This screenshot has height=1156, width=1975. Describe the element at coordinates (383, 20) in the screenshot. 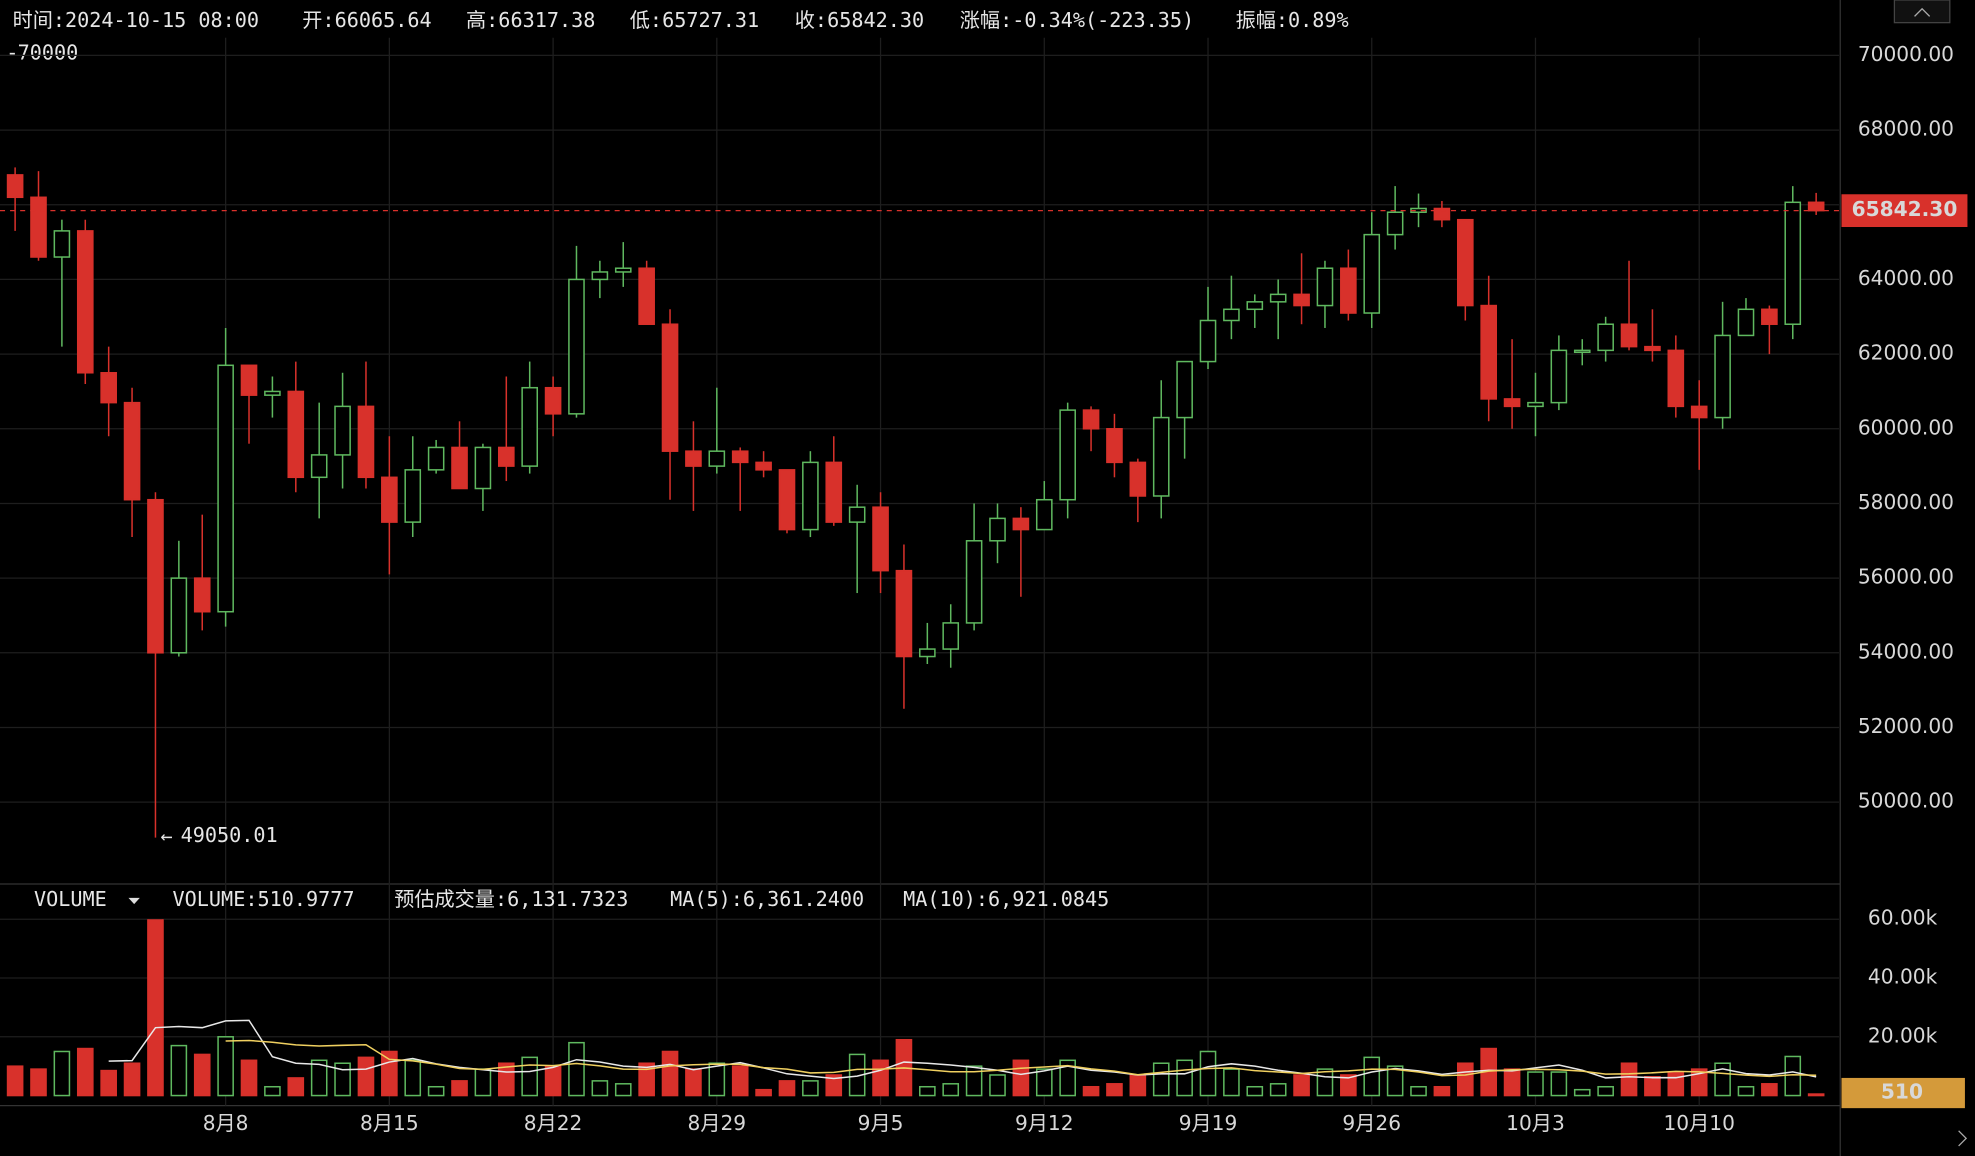

I see `open-value: 66065.64` at that location.